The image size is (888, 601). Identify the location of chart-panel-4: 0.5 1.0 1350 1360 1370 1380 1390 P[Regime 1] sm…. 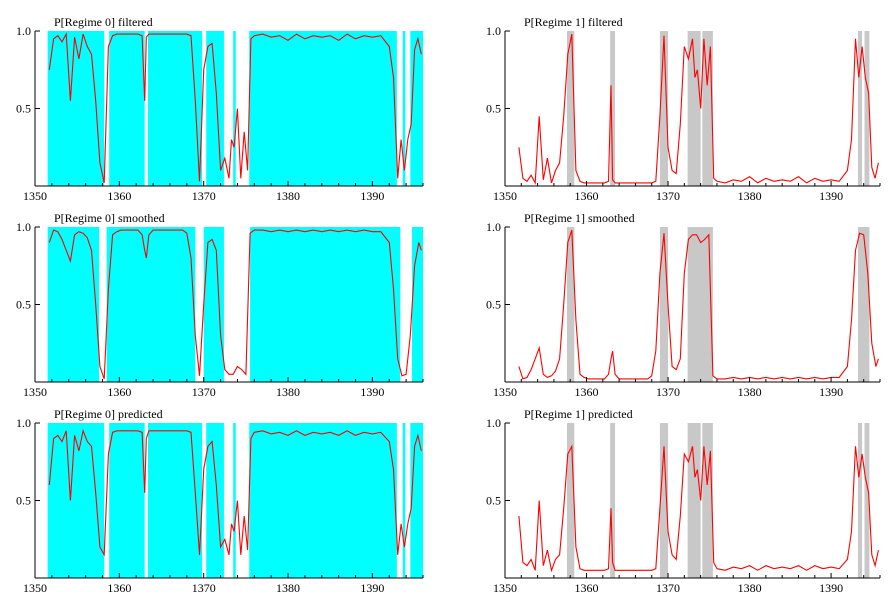
(683, 305).